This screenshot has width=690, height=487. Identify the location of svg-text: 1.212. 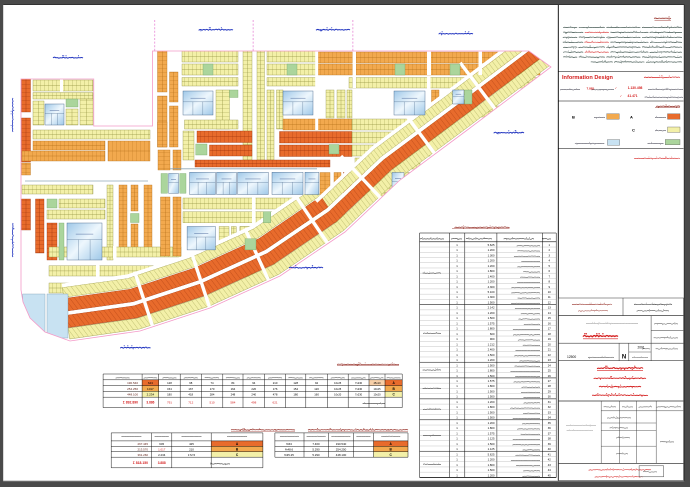
(491, 344).